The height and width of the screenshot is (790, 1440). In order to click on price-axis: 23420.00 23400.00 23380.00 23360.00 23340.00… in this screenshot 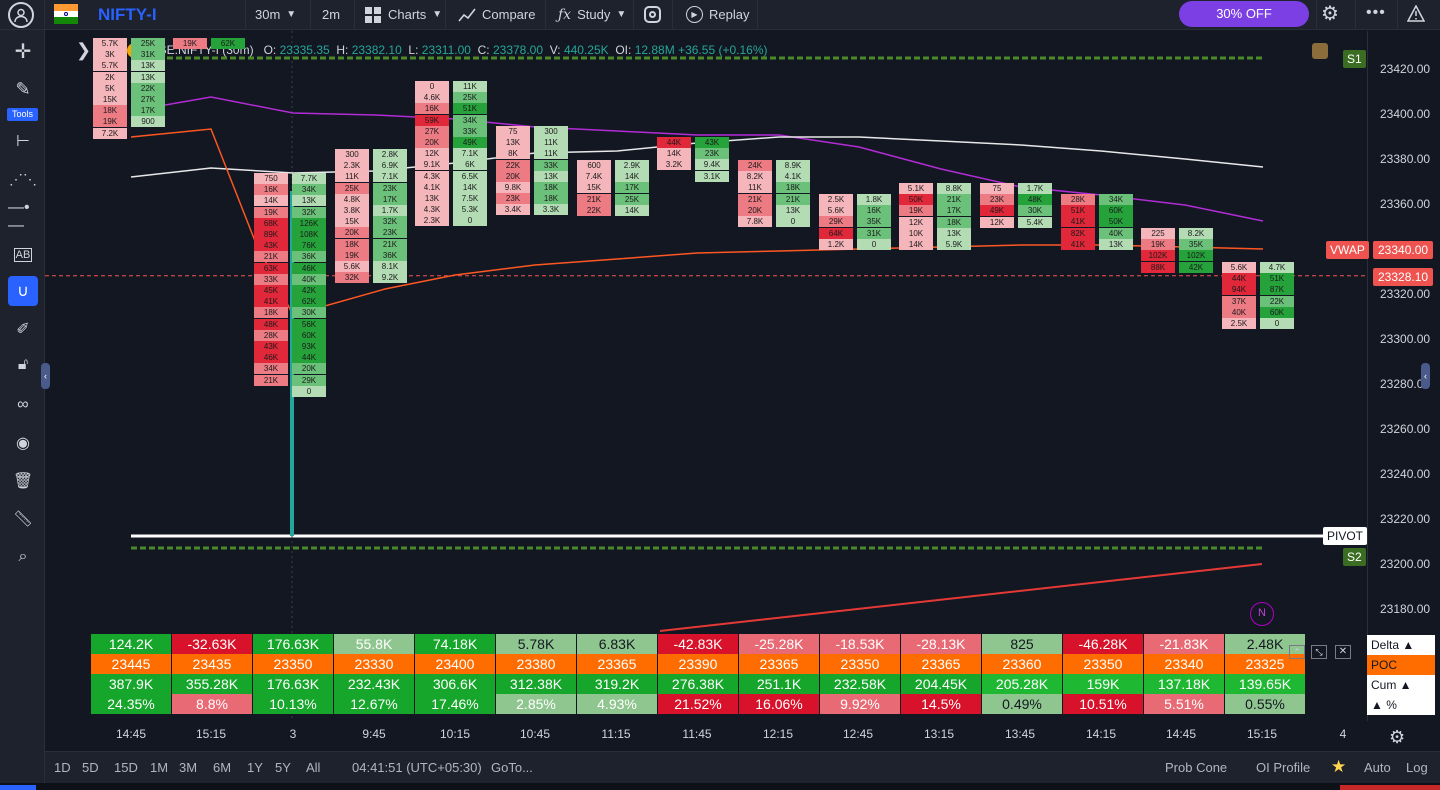, I will do `click(1403, 376)`.